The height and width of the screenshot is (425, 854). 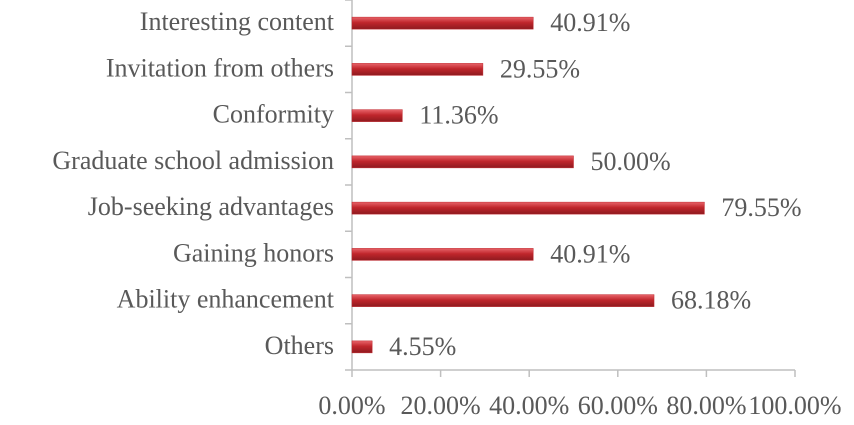 What do you see at coordinates (618, 405) in the screenshot?
I see `x-tick-label: 60.00%` at bounding box center [618, 405].